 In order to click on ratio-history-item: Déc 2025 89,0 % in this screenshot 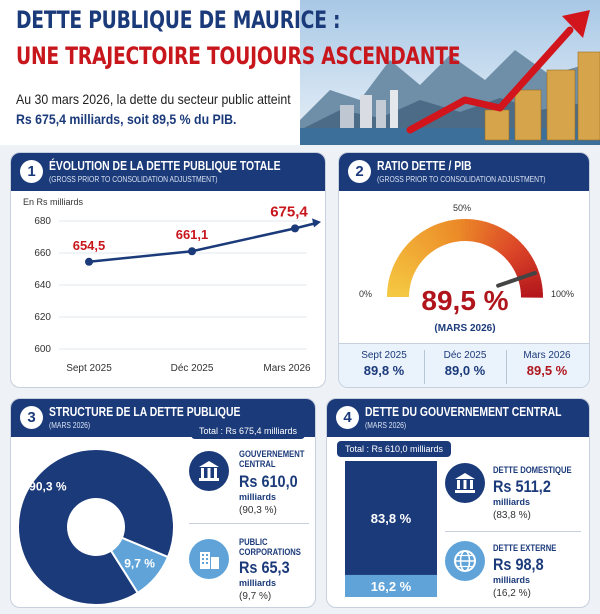, I will do `click(465, 364)`.